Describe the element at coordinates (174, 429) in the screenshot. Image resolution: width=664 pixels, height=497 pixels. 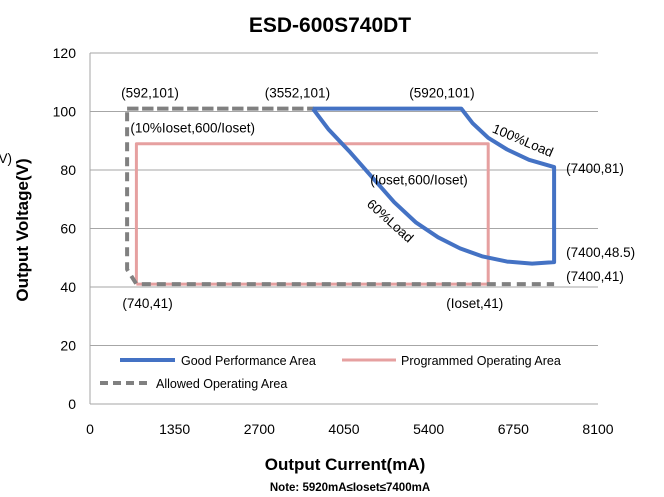
I see `x-tick-label: 1350` at that location.